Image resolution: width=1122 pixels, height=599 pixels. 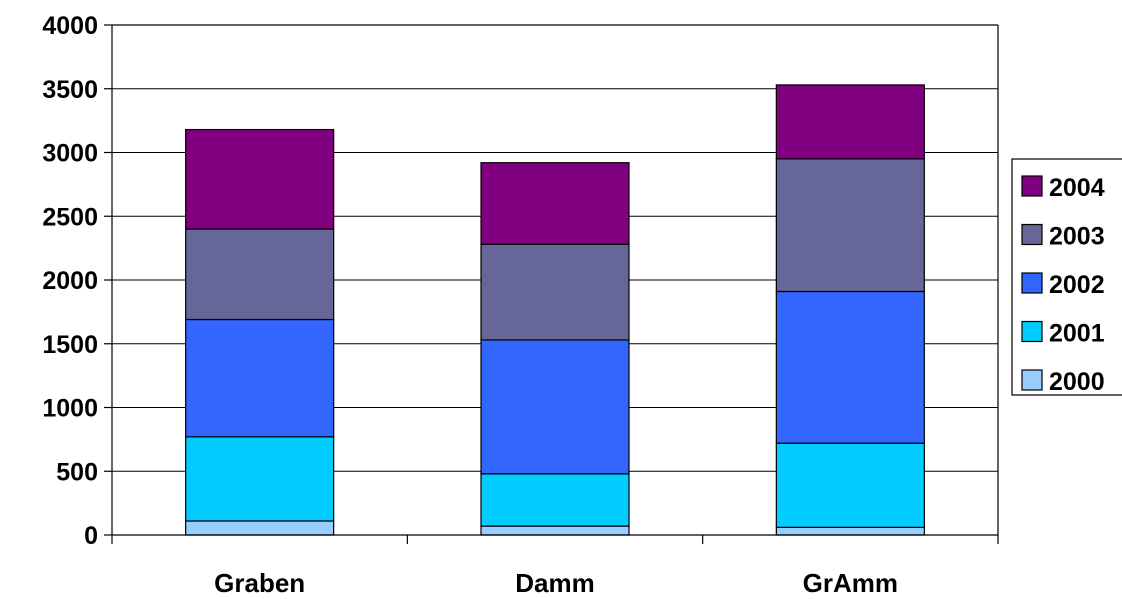 What do you see at coordinates (1032, 234) in the screenshot?
I see `legend-swatch-2003` at bounding box center [1032, 234].